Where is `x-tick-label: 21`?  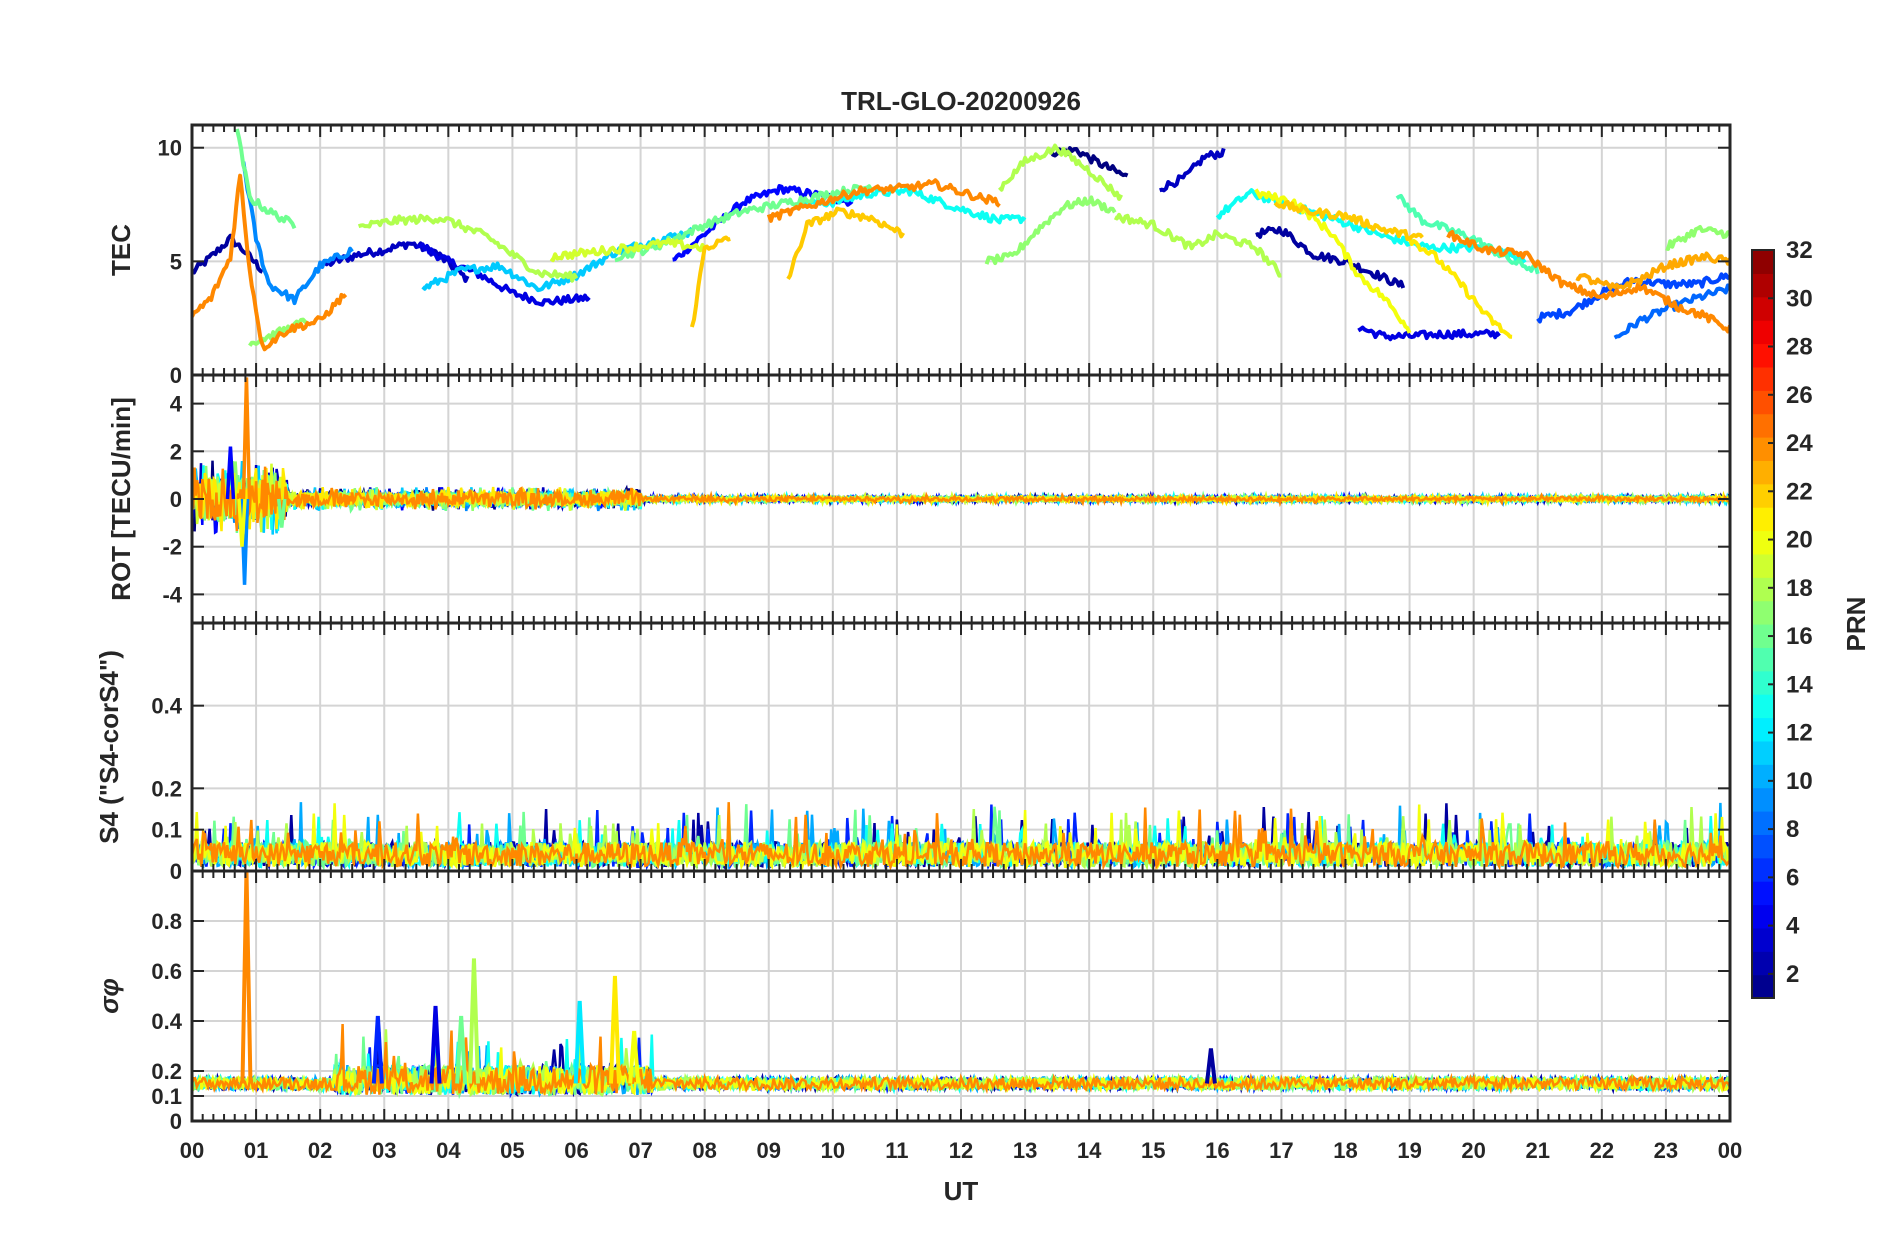
x-tick-label: 21 is located at coordinates (1538, 1150).